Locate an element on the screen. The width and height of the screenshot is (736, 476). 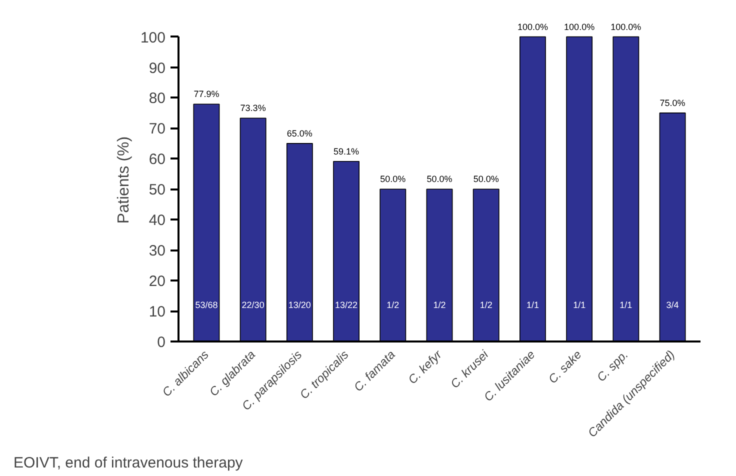
y-tick-label: 60 is located at coordinates (157, 159).